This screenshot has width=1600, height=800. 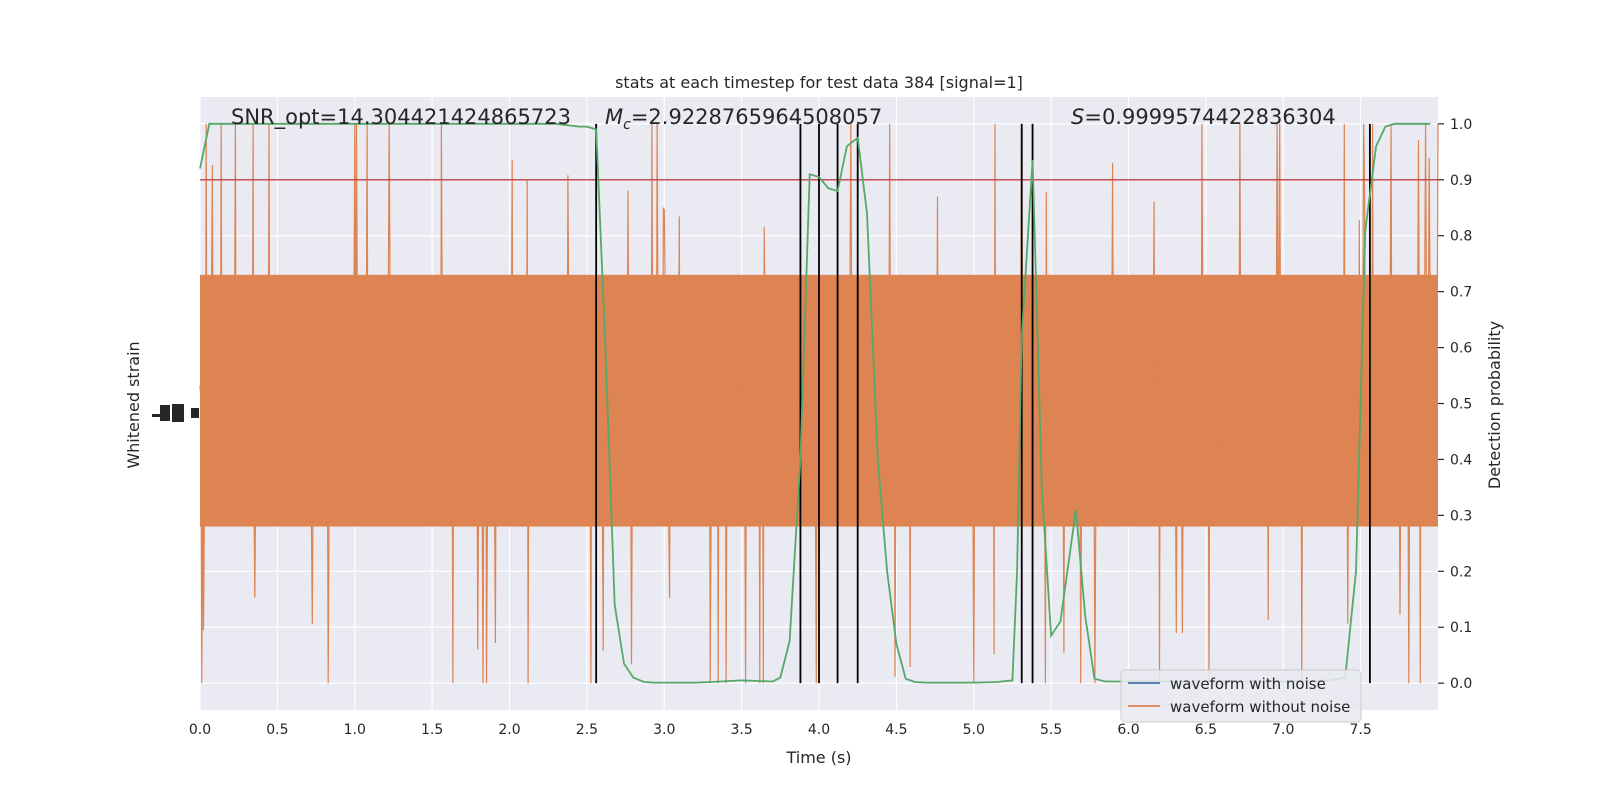 I want to click on legend-box, so click(x=1241, y=696).